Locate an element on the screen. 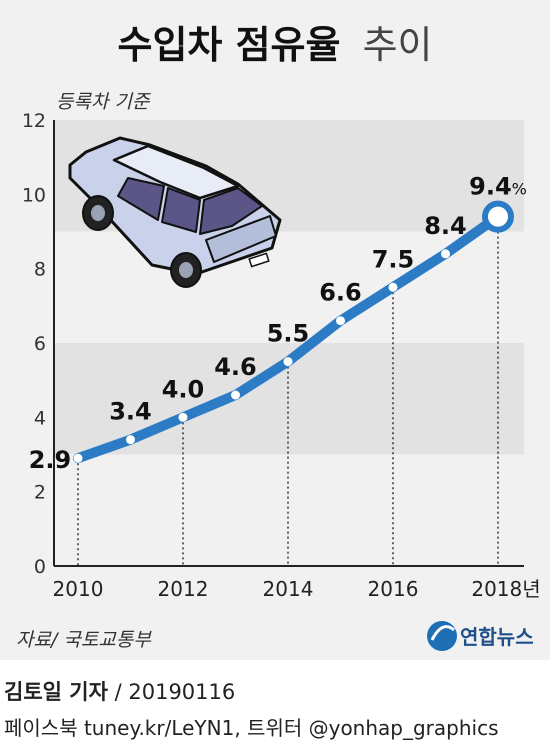 The width and height of the screenshot is (550, 746). source-text: 자료/ 국토교통부 is located at coordinates (84, 640).